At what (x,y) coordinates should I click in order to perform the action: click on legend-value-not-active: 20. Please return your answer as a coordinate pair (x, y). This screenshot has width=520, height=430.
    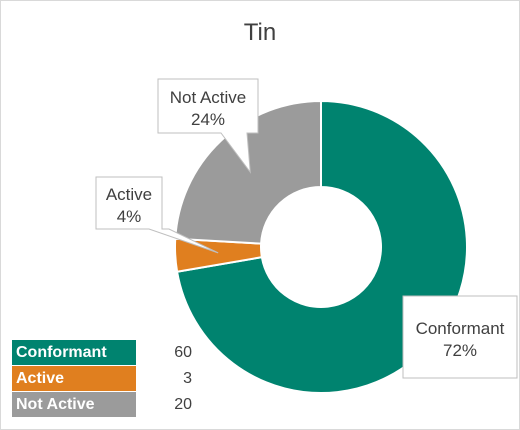
    Looking at the image, I should click on (183, 404).